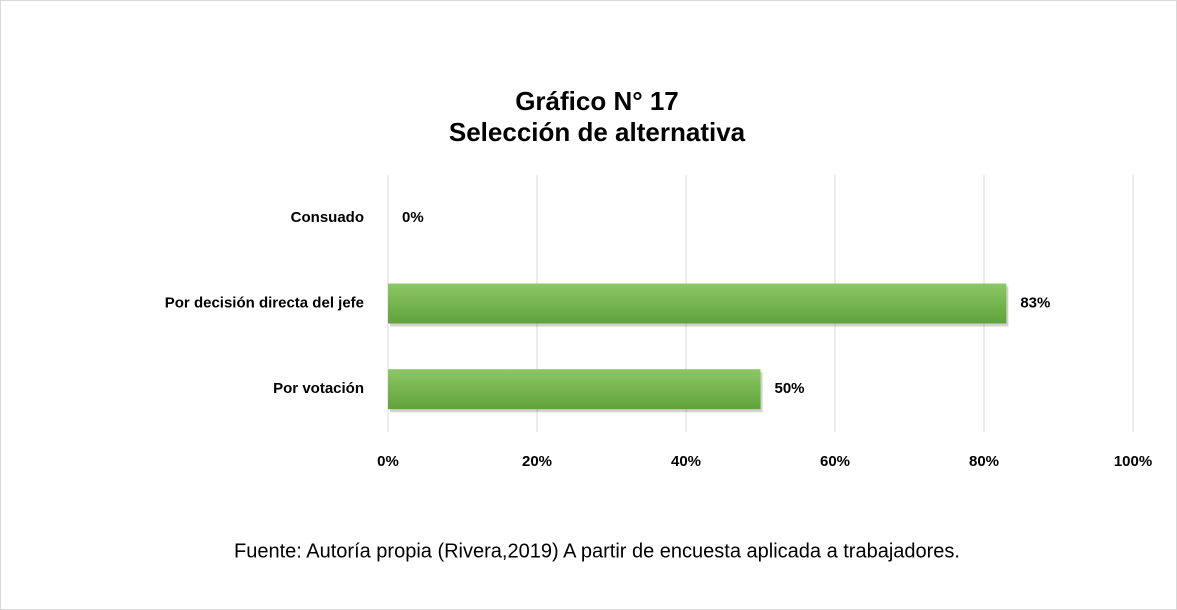 This screenshot has height=610, width=1177. Describe the element at coordinates (264, 302) in the screenshot. I see `y-tick-label: Por decisión directa del jefe` at that location.